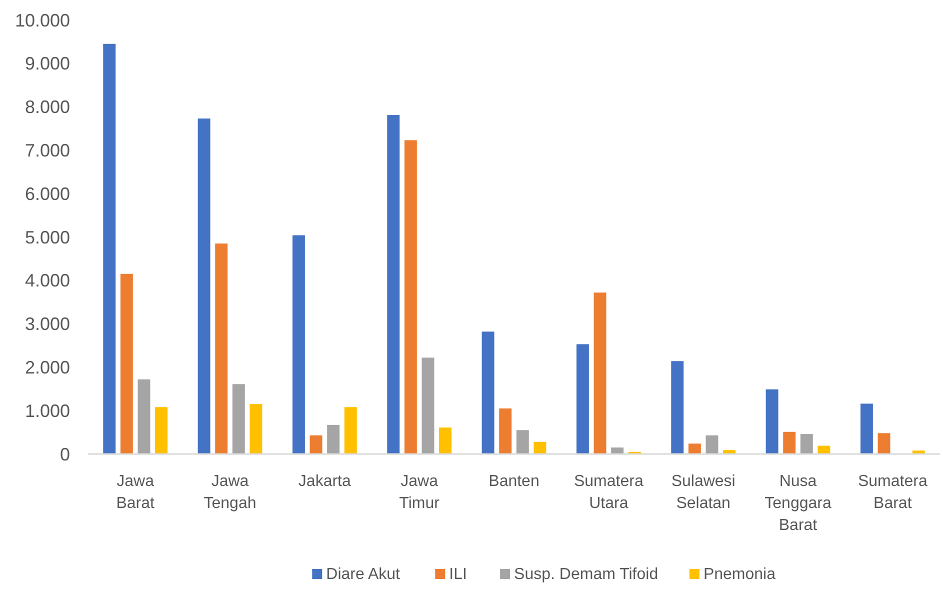 Image resolution: width=943 pixels, height=597 pixels. I want to click on y-tick-label: 0, so click(65, 454).